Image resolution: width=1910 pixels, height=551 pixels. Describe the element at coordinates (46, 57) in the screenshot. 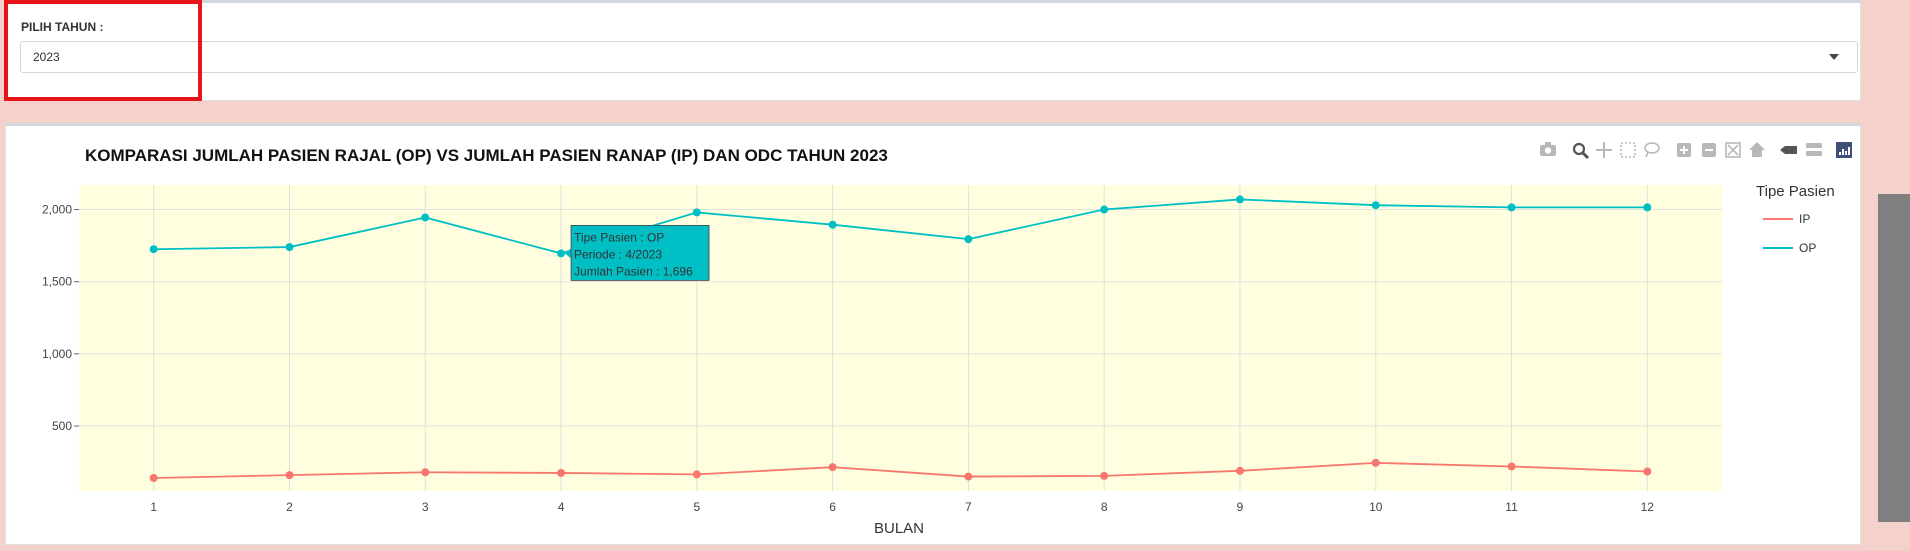

I see `year-select-value: 2023` at that location.